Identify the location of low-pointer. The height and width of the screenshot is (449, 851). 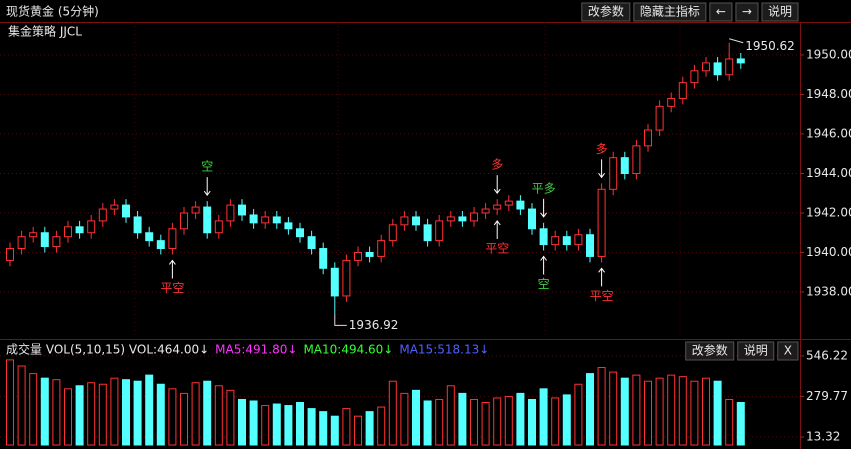
(340, 319).